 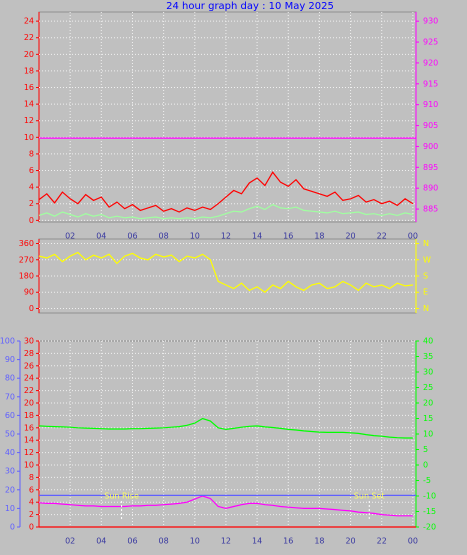 I want to click on y-tick-label: 180, so click(x=26, y=276).